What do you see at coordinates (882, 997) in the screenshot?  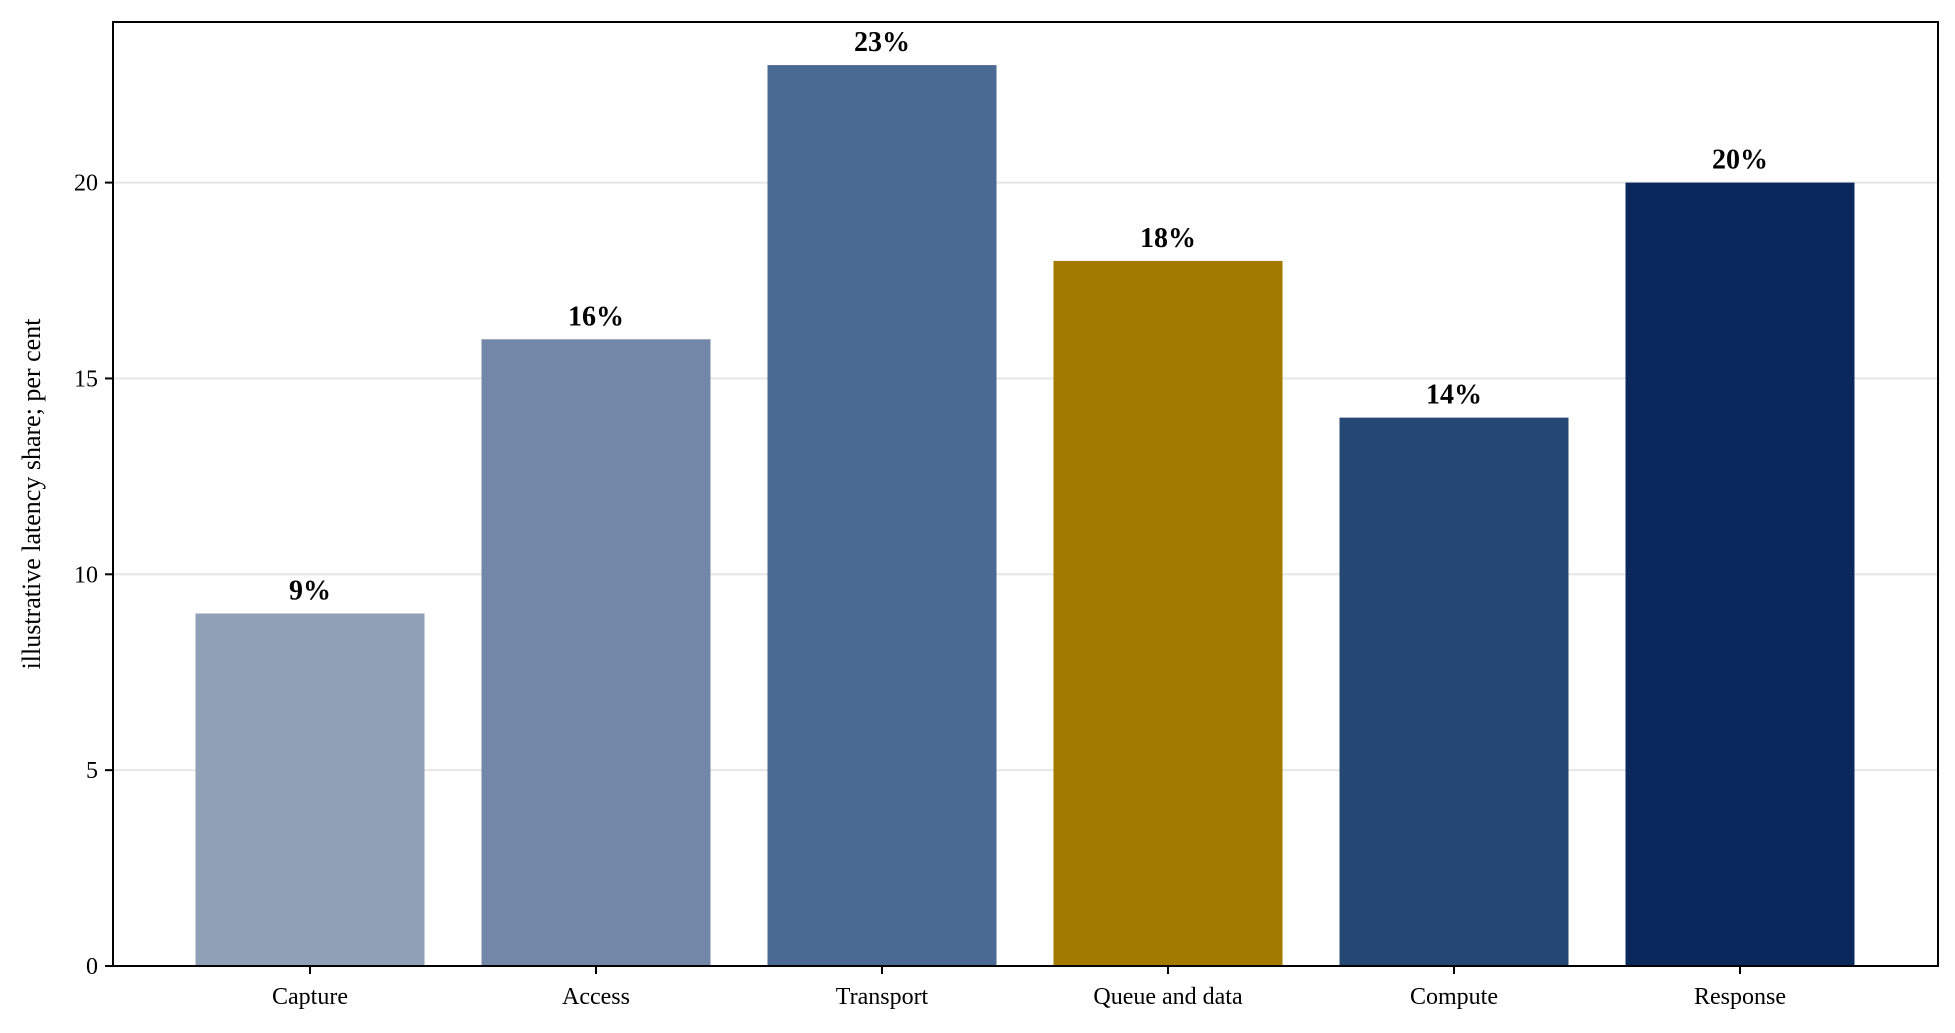 I see `x-tick-label: Transport` at bounding box center [882, 997].